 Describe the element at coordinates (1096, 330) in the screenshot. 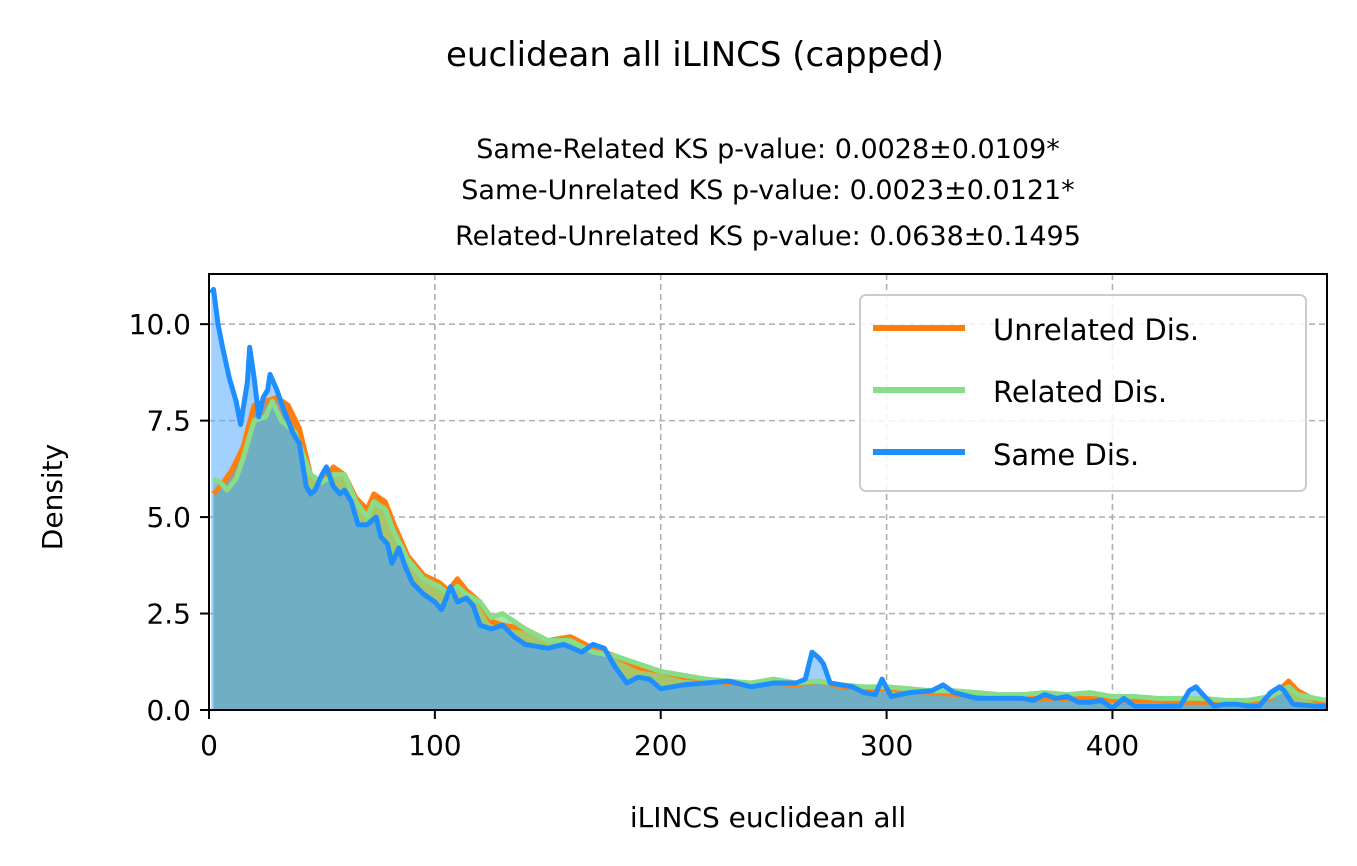

I see `legend-label-unrelated: Unrelated Dis.` at that location.